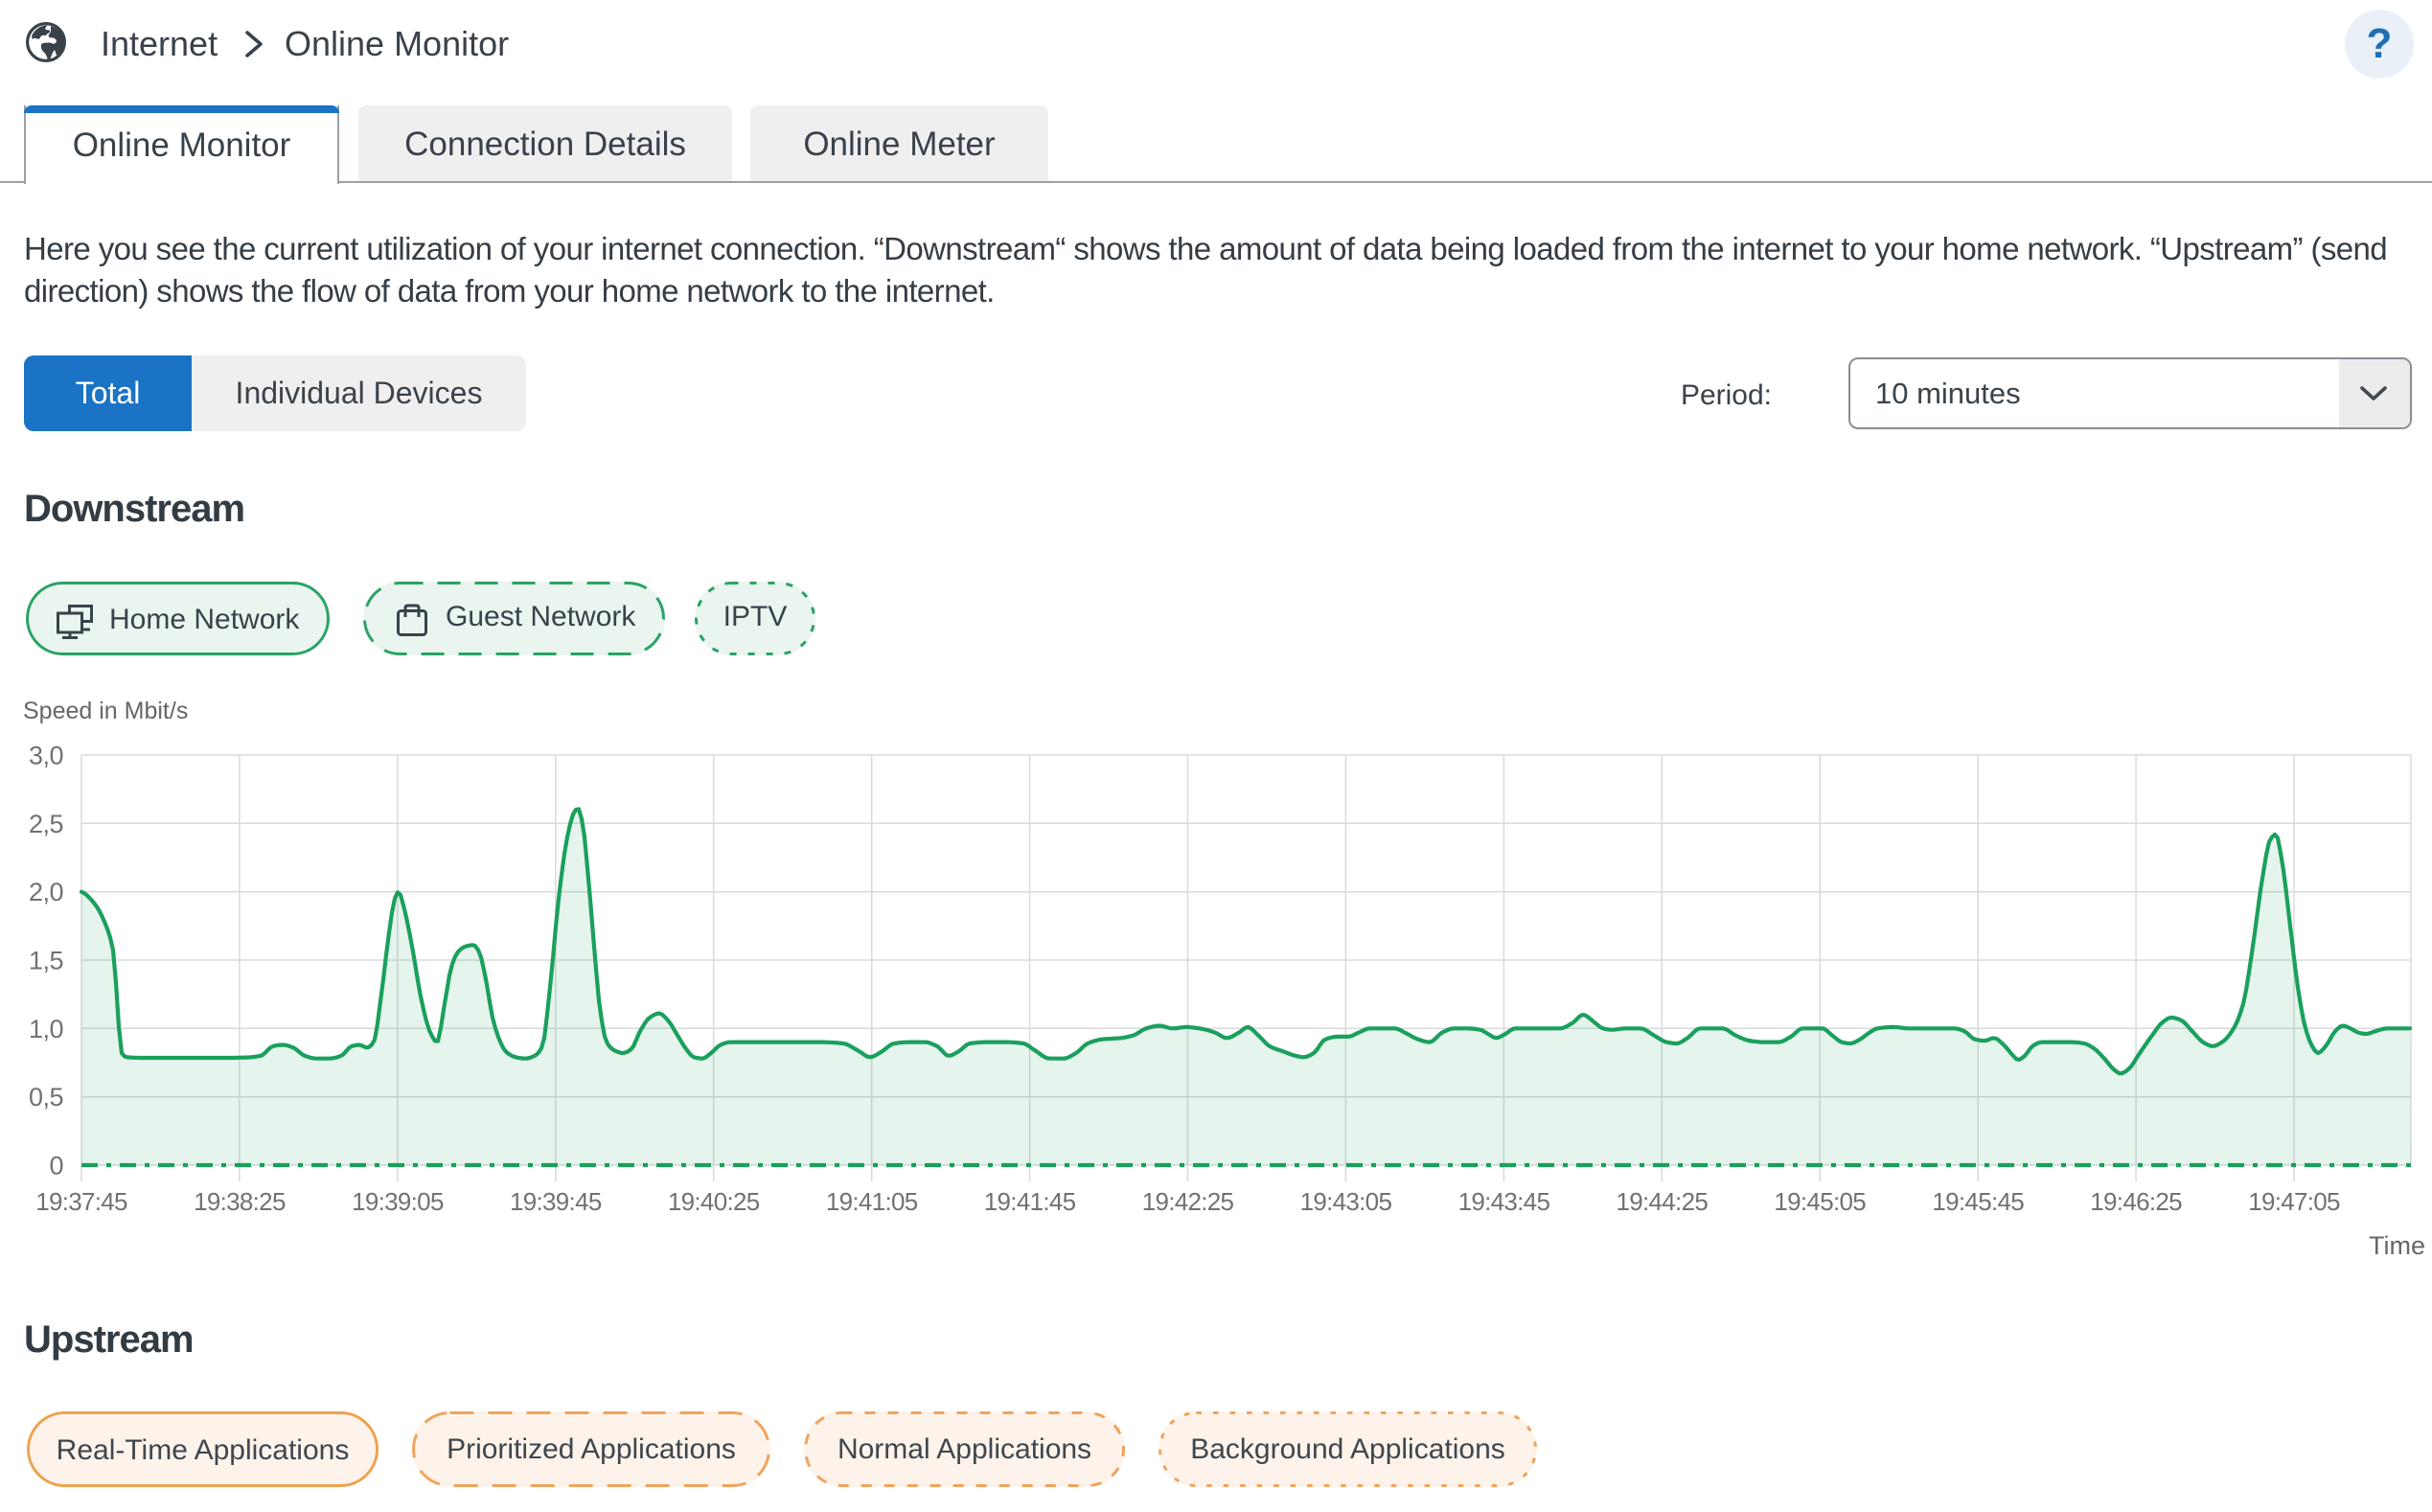 This screenshot has width=2432, height=1512. I want to click on svg-text: 19:40:25, so click(714, 1201).